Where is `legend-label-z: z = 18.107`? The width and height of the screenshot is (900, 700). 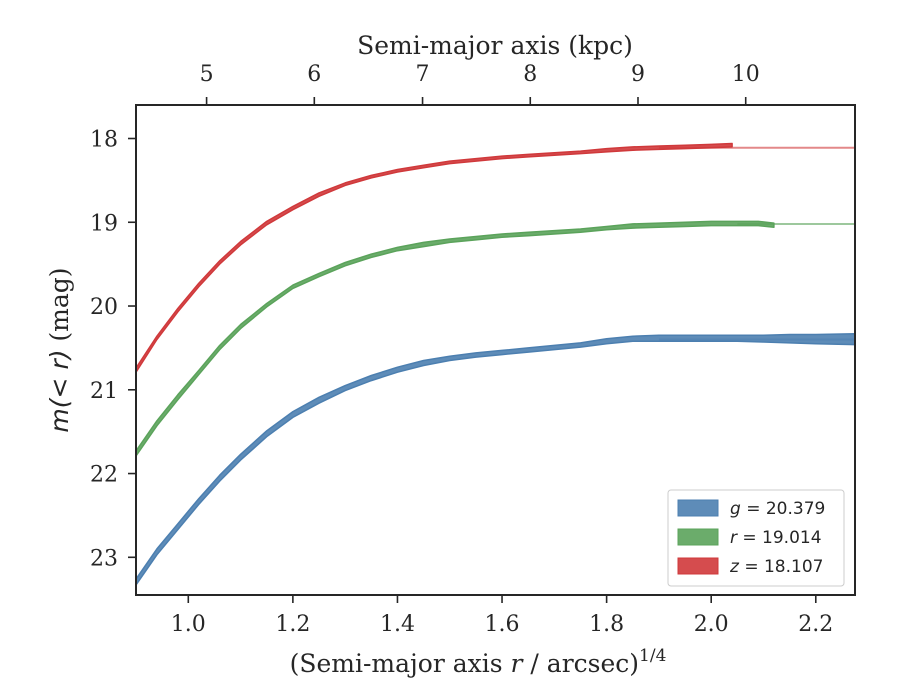
legend-label-z: z = 18.107 is located at coordinates (776, 567).